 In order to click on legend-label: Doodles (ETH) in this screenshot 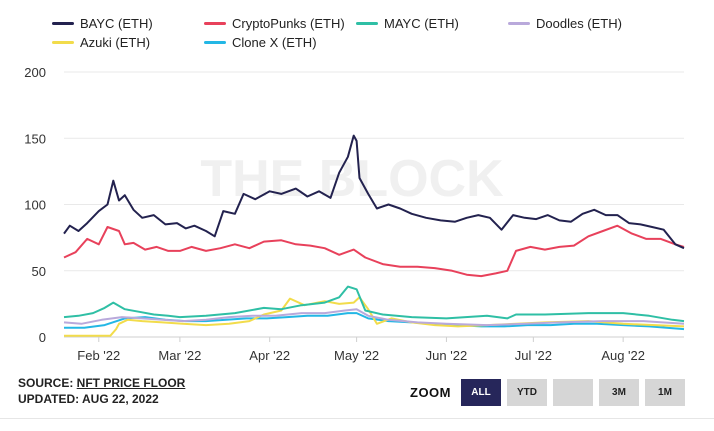, I will do `click(579, 23)`.